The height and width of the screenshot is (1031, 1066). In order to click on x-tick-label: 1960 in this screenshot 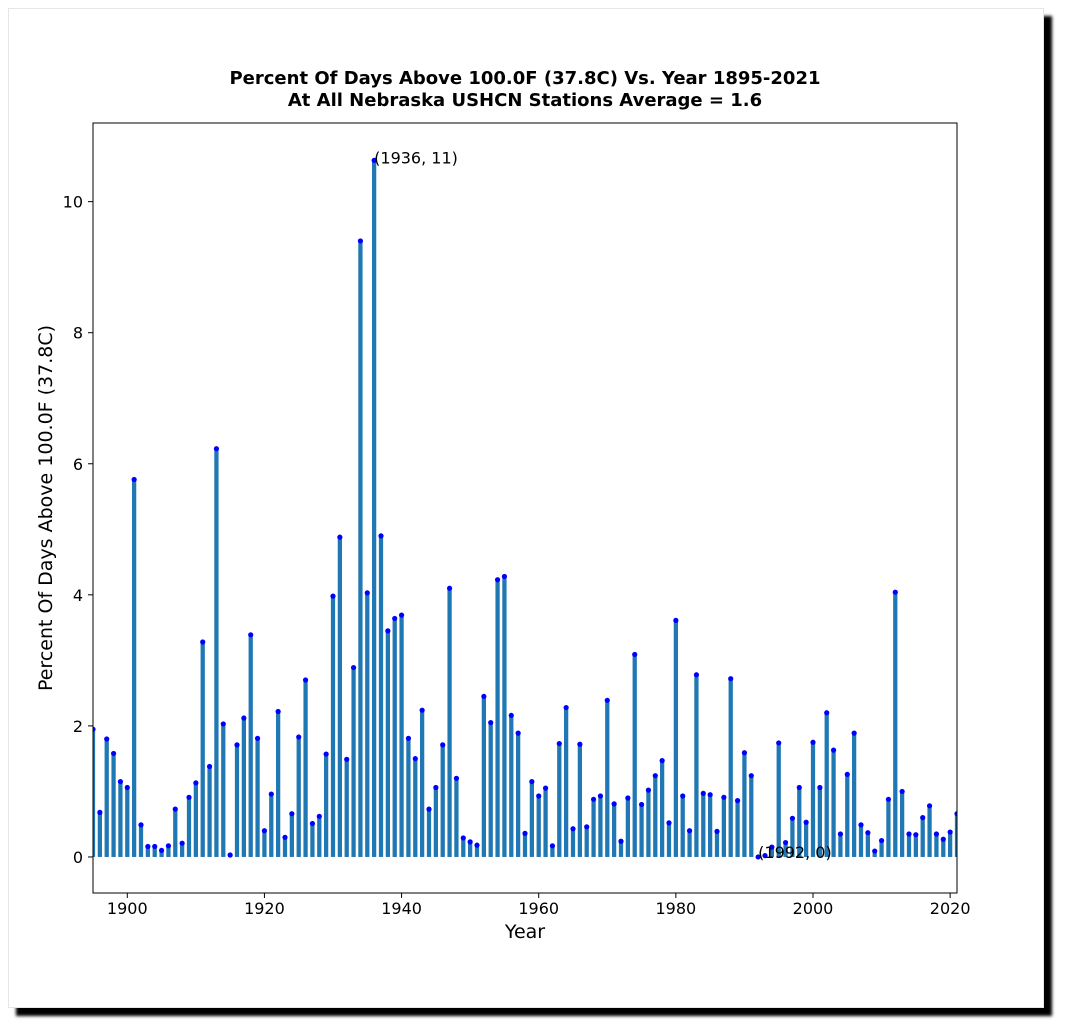, I will do `click(538, 908)`.